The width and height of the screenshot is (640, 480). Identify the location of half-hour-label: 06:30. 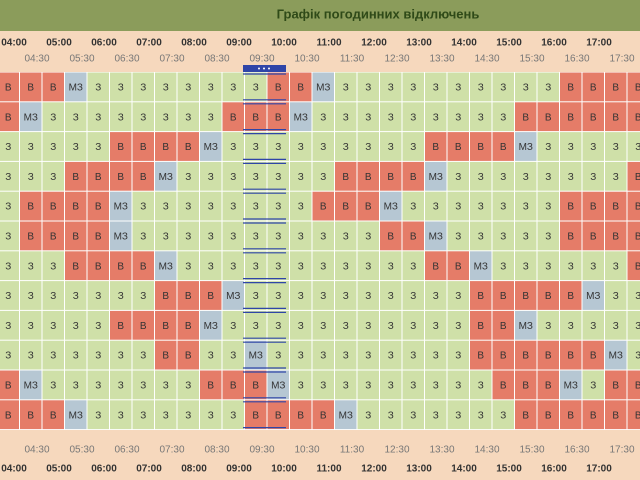
(126, 59).